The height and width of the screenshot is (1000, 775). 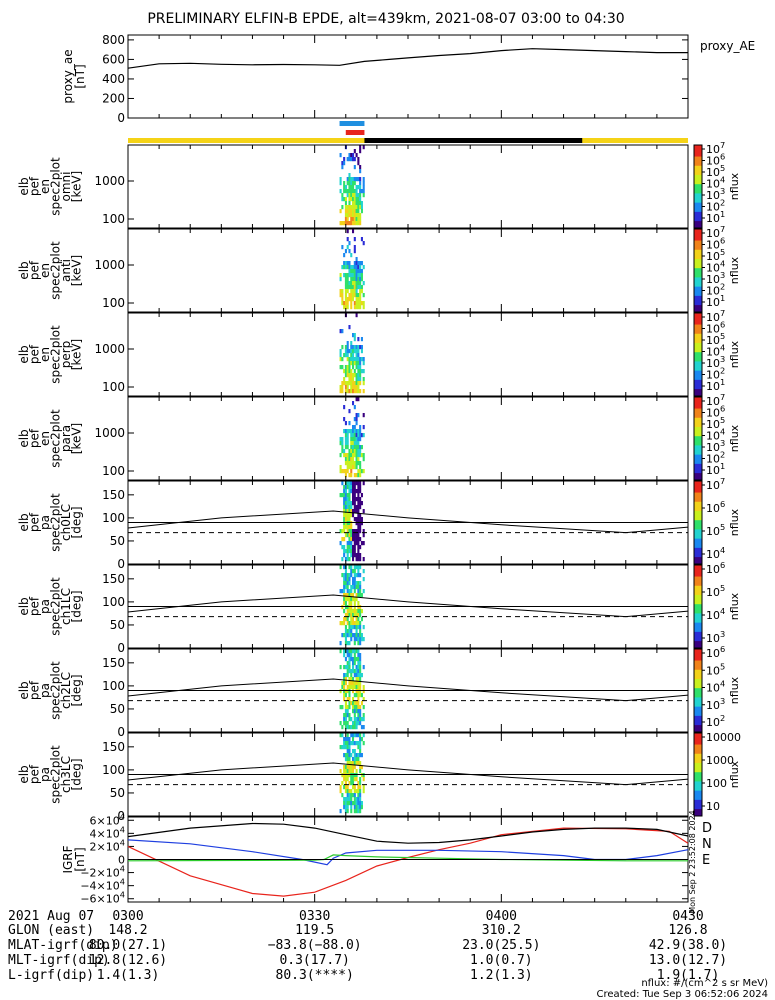 I want to click on footer-row-value: 1.9(1.7), so click(x=688, y=975).